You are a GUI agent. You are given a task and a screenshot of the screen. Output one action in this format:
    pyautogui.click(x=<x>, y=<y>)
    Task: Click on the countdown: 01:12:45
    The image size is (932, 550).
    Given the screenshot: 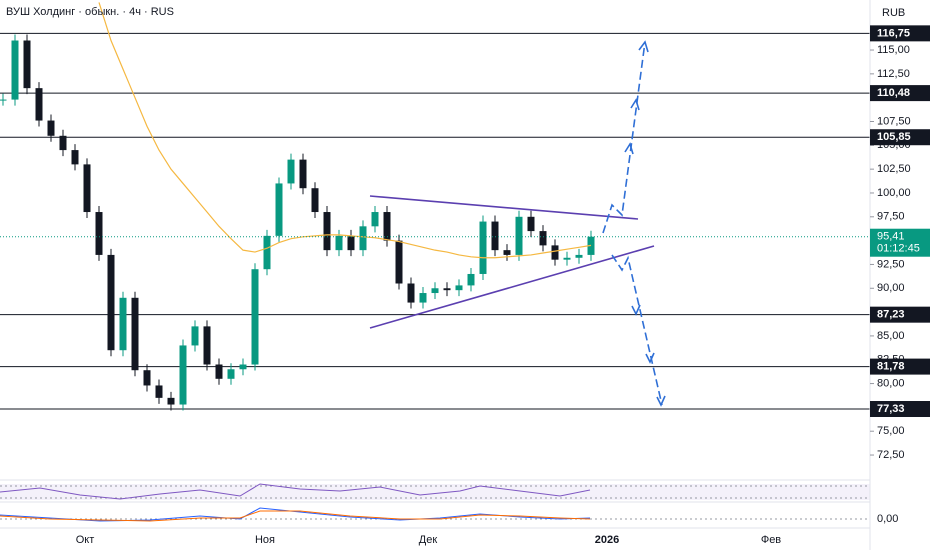 What is the action you would take?
    pyautogui.click(x=898, y=249)
    